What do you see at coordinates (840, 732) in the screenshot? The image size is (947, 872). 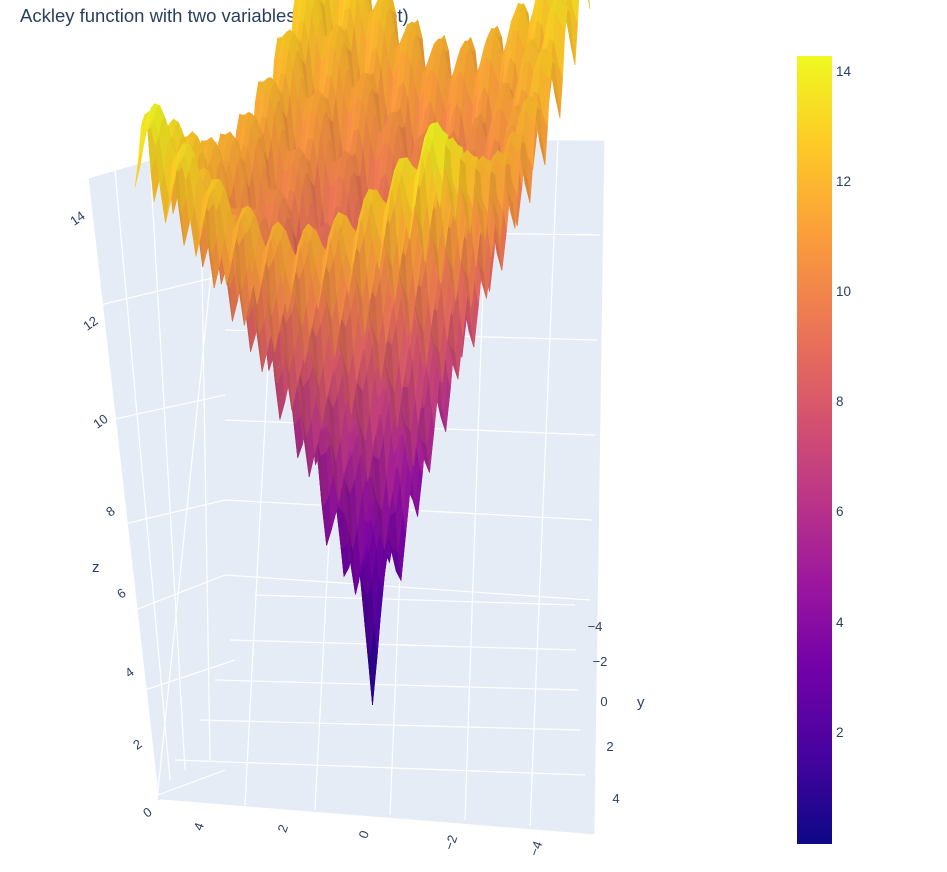 I see `colorbar-tick: 2` at bounding box center [840, 732].